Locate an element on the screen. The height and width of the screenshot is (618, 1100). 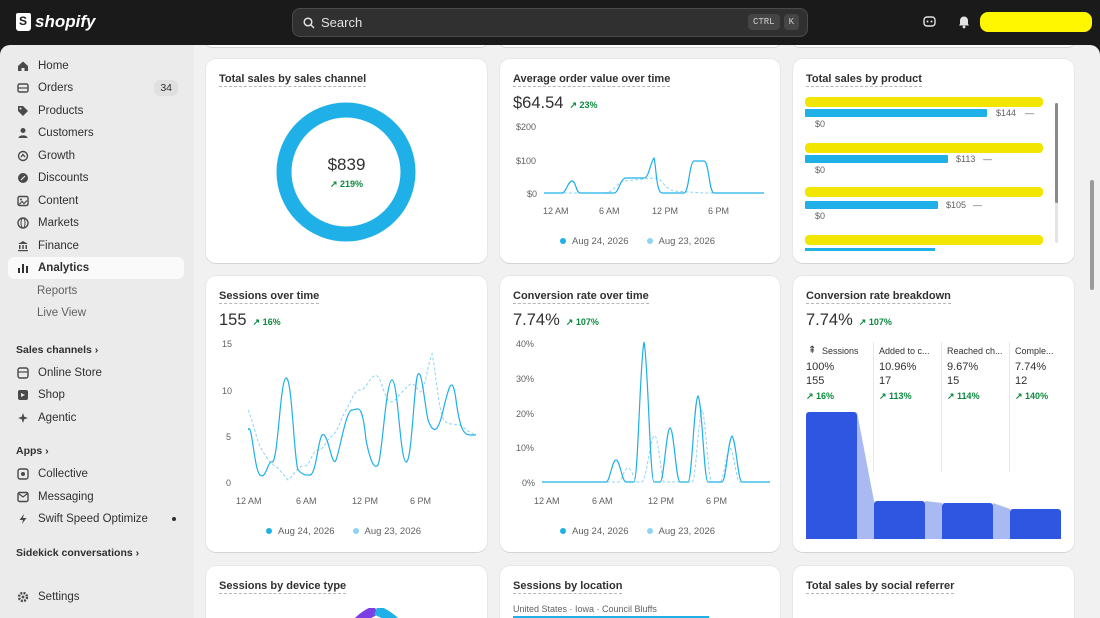
card-title: Total sales by product is located at coordinates (864, 80).